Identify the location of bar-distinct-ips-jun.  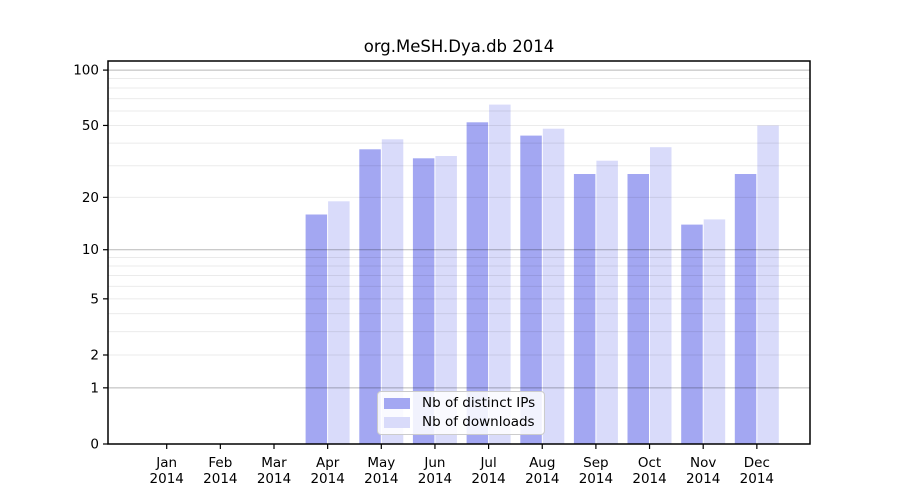
(423, 301).